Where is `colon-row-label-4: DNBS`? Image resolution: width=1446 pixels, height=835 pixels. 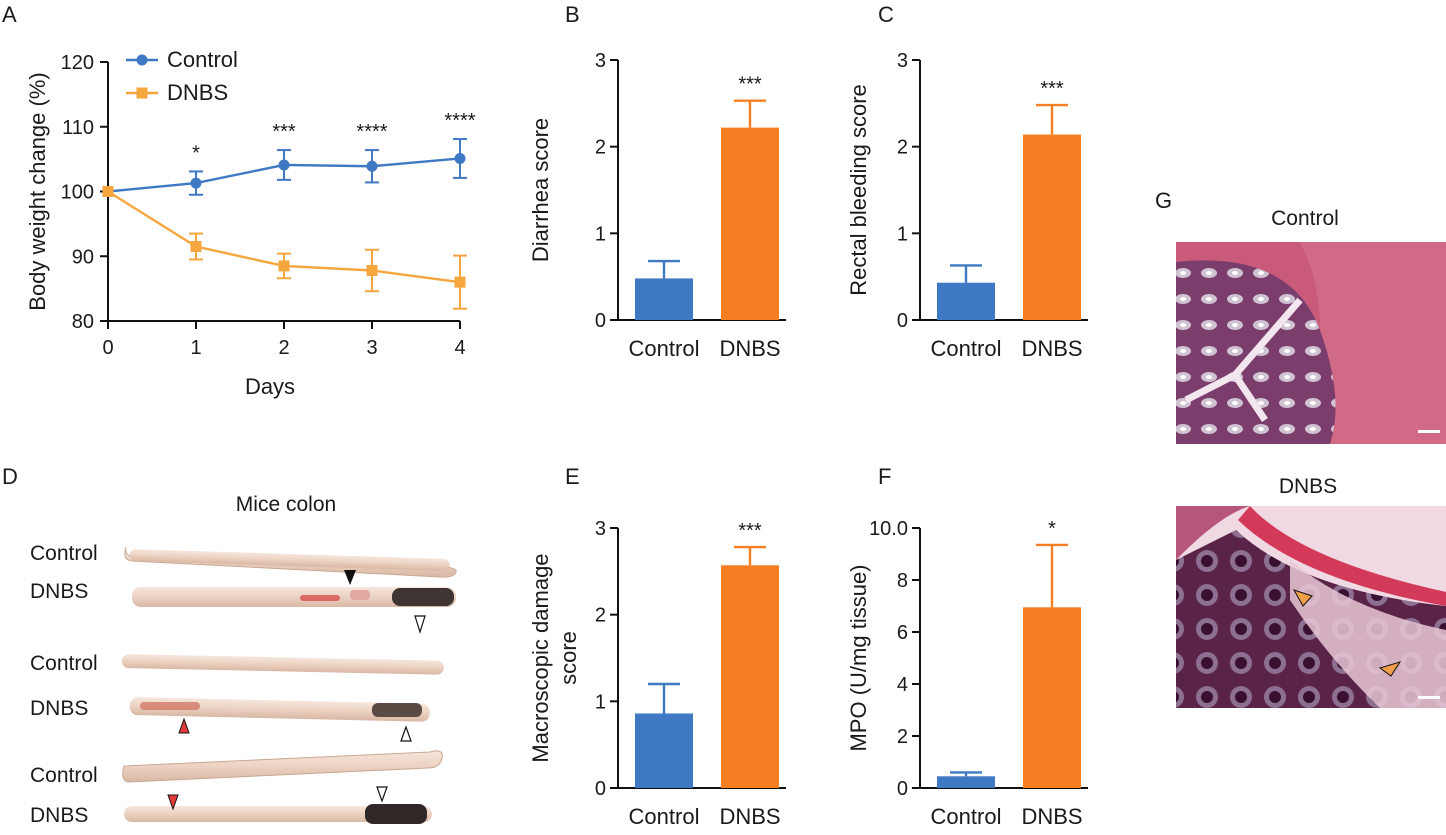 colon-row-label-4: DNBS is located at coordinates (59, 708).